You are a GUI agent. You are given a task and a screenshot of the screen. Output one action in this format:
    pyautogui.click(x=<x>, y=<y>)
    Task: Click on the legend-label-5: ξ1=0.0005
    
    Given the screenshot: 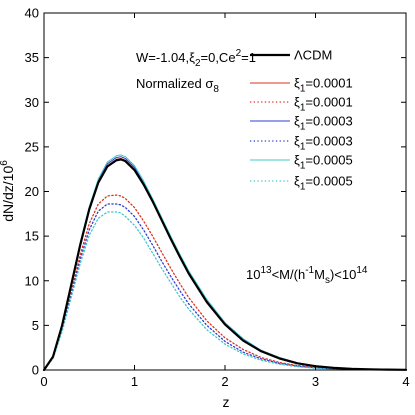 What is the action you would take?
    pyautogui.click(x=323, y=162)
    